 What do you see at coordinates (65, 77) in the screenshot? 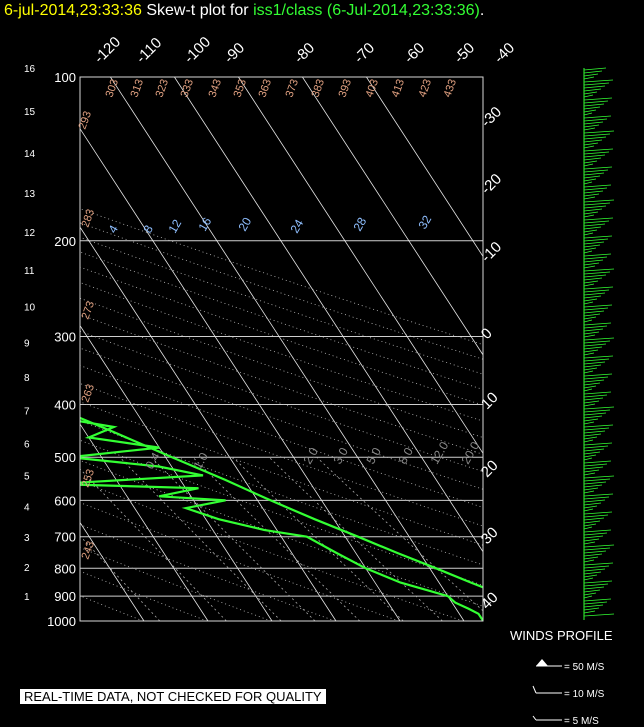
I see `pressure-tick-label: 100` at bounding box center [65, 77].